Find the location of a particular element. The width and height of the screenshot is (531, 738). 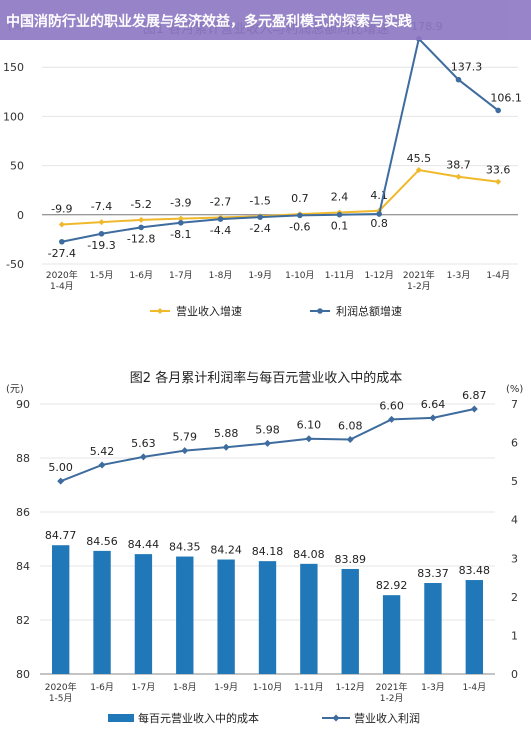

chart2-bar-label: 84.24 is located at coordinates (226, 550).